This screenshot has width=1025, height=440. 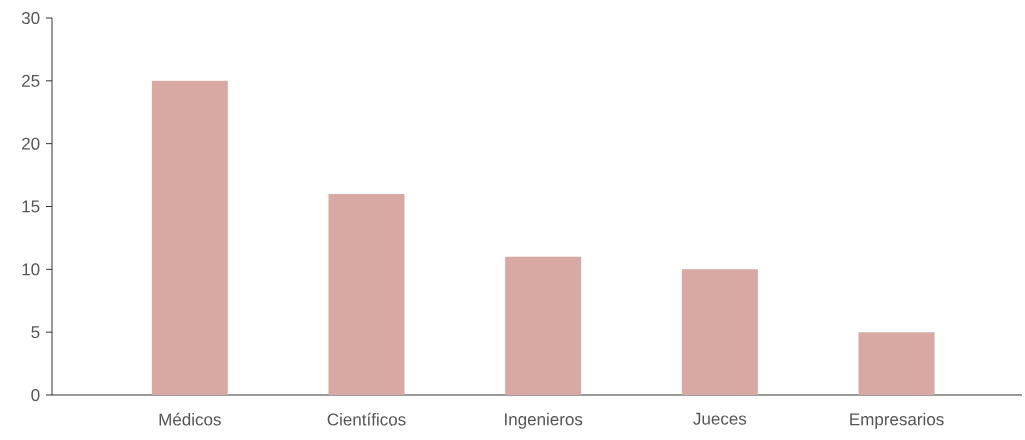 I want to click on x-tick-label: Médicos, so click(x=190, y=419).